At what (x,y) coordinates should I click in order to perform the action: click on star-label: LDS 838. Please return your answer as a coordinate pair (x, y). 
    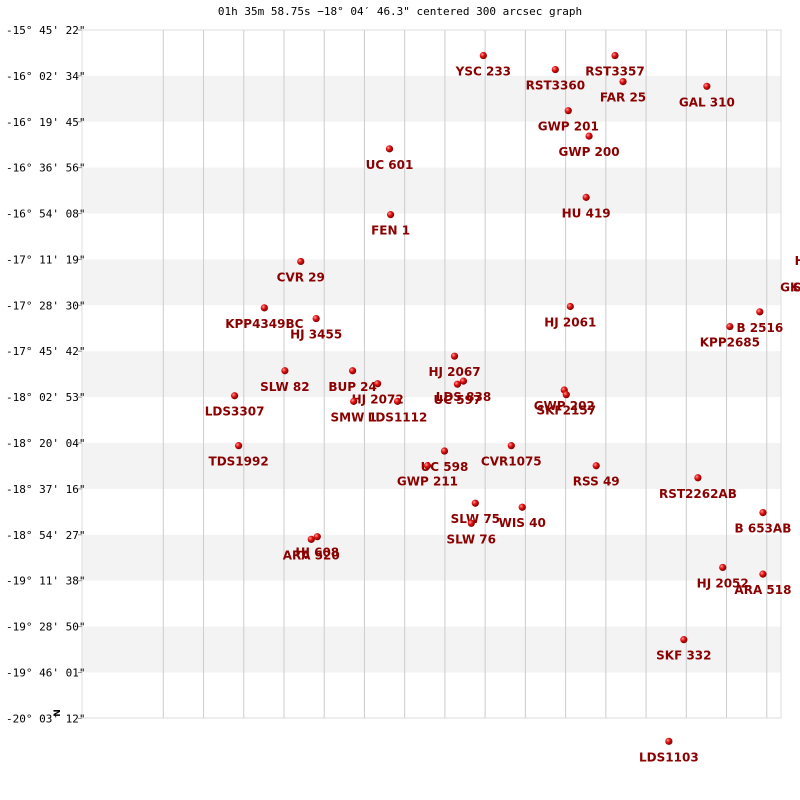
    Looking at the image, I should click on (463, 397).